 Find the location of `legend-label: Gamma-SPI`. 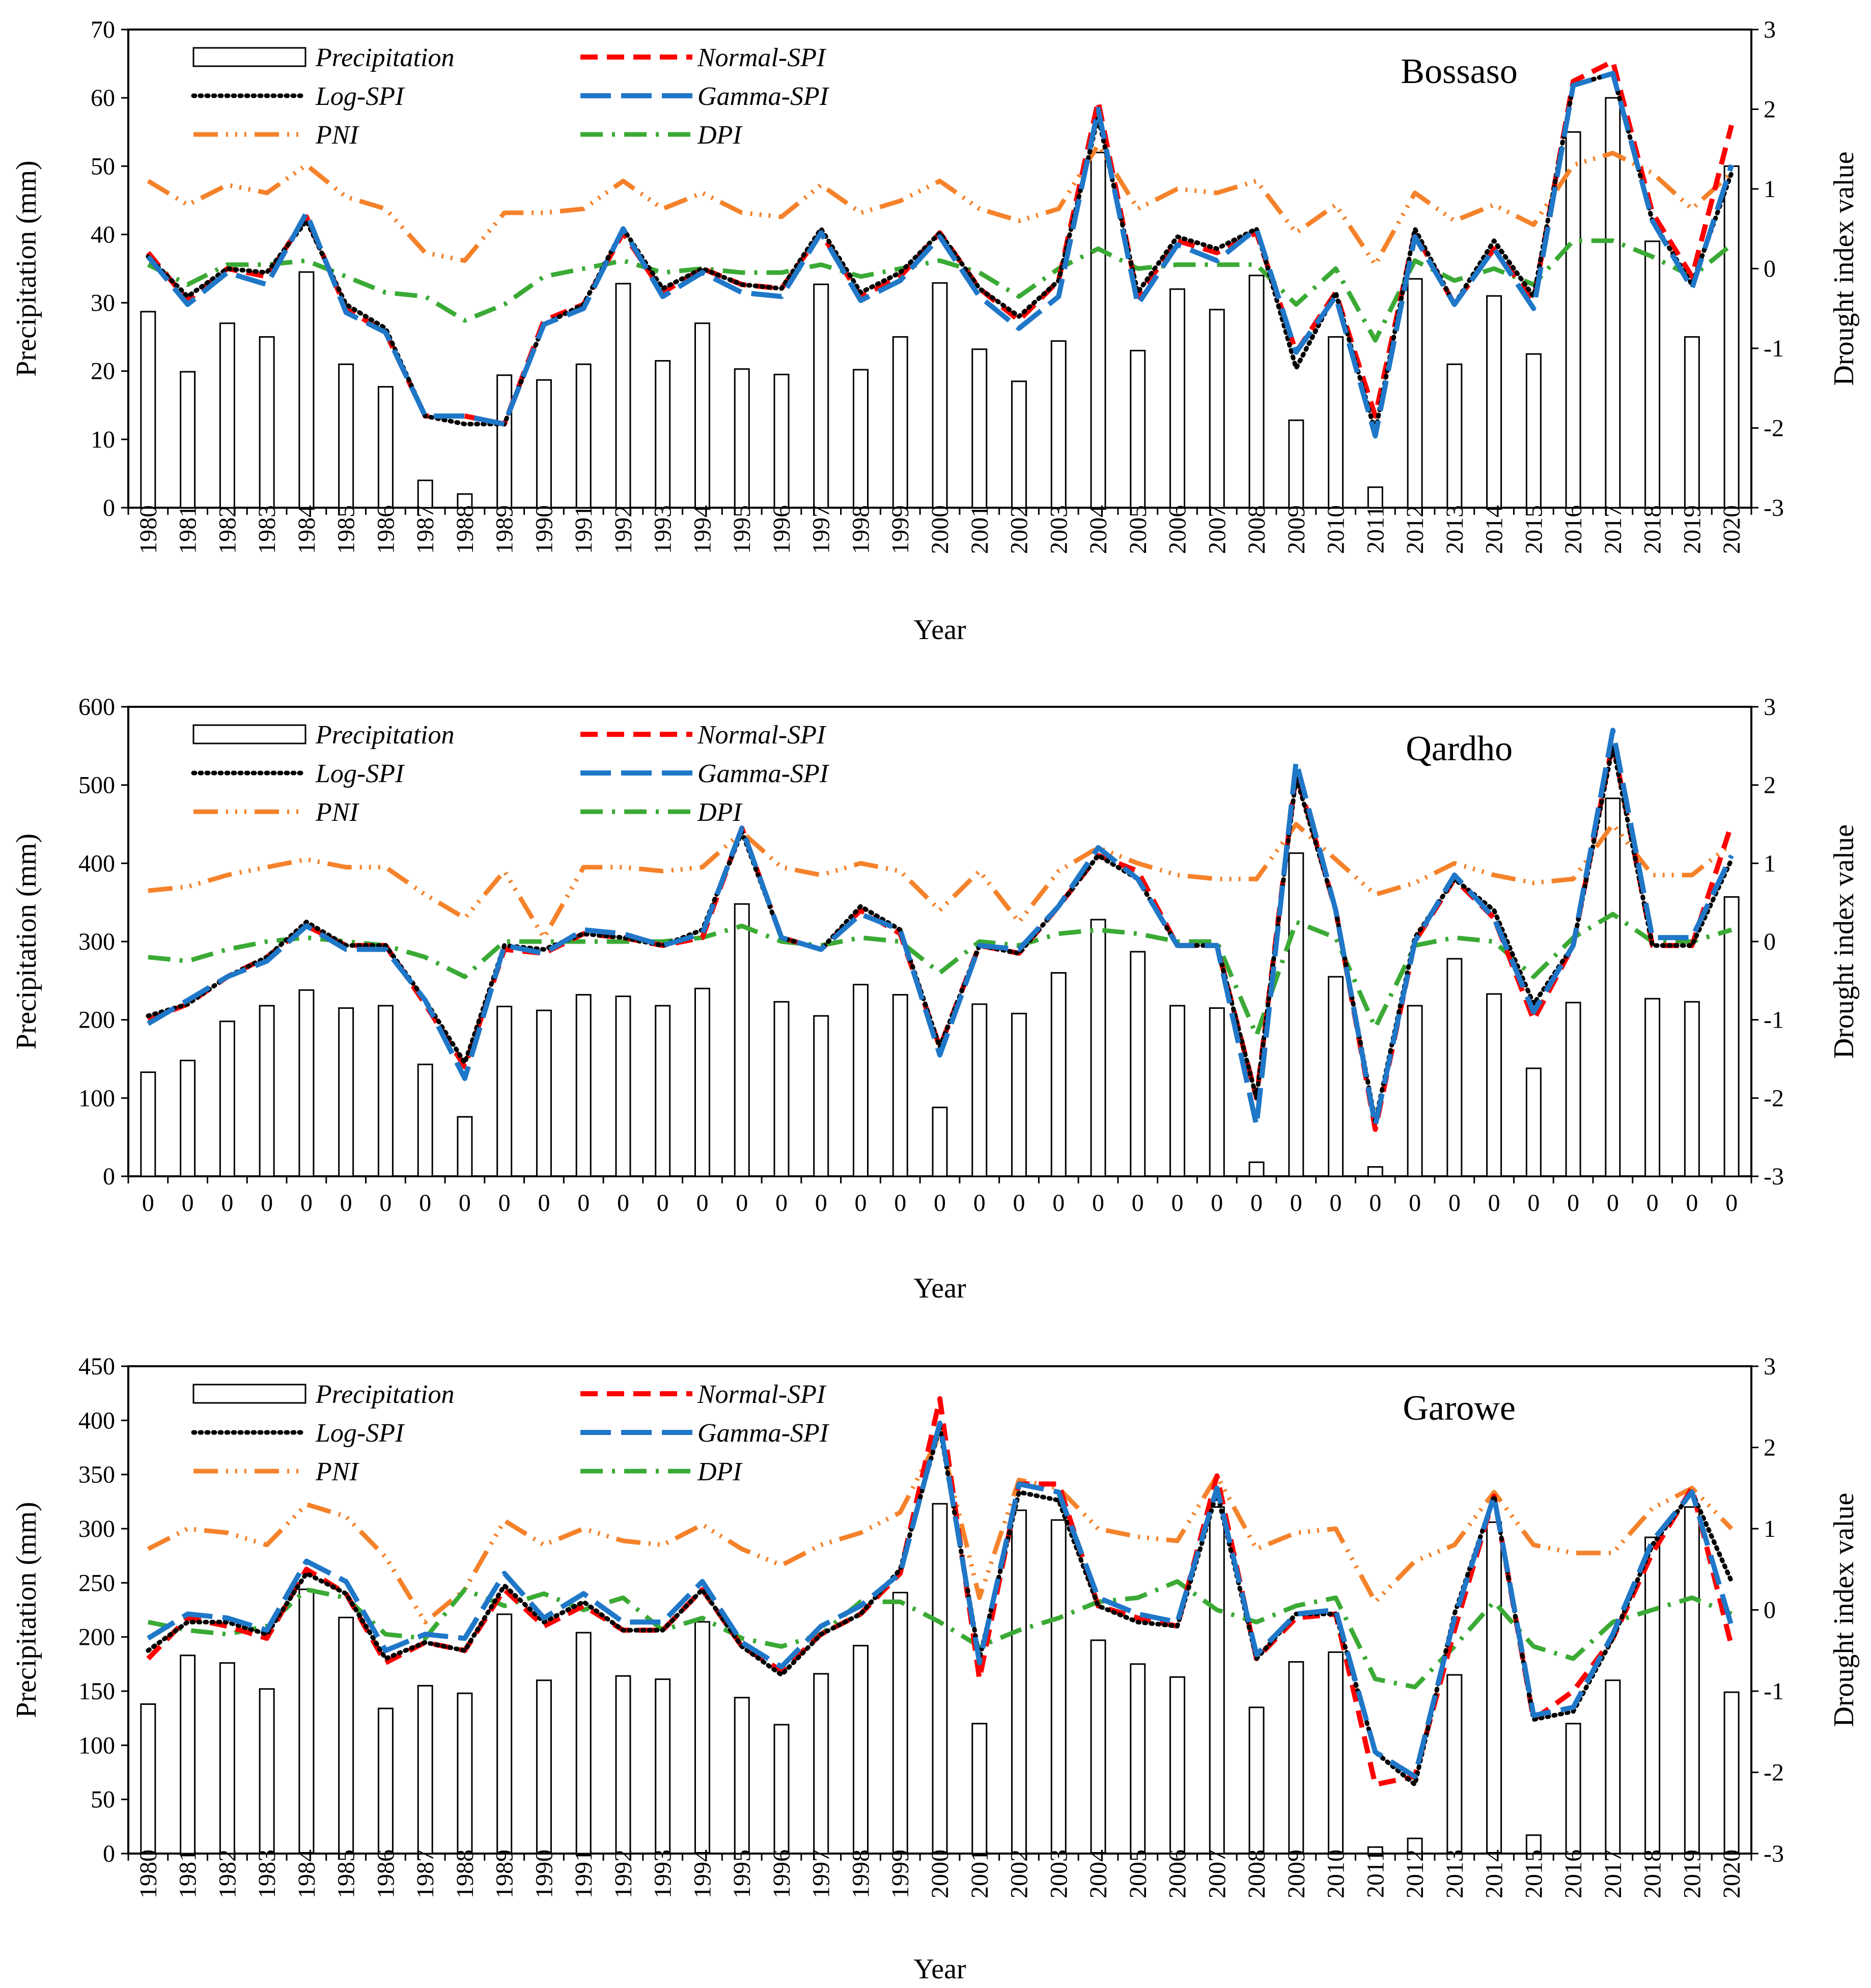

legend-label: Gamma-SPI is located at coordinates (763, 773).